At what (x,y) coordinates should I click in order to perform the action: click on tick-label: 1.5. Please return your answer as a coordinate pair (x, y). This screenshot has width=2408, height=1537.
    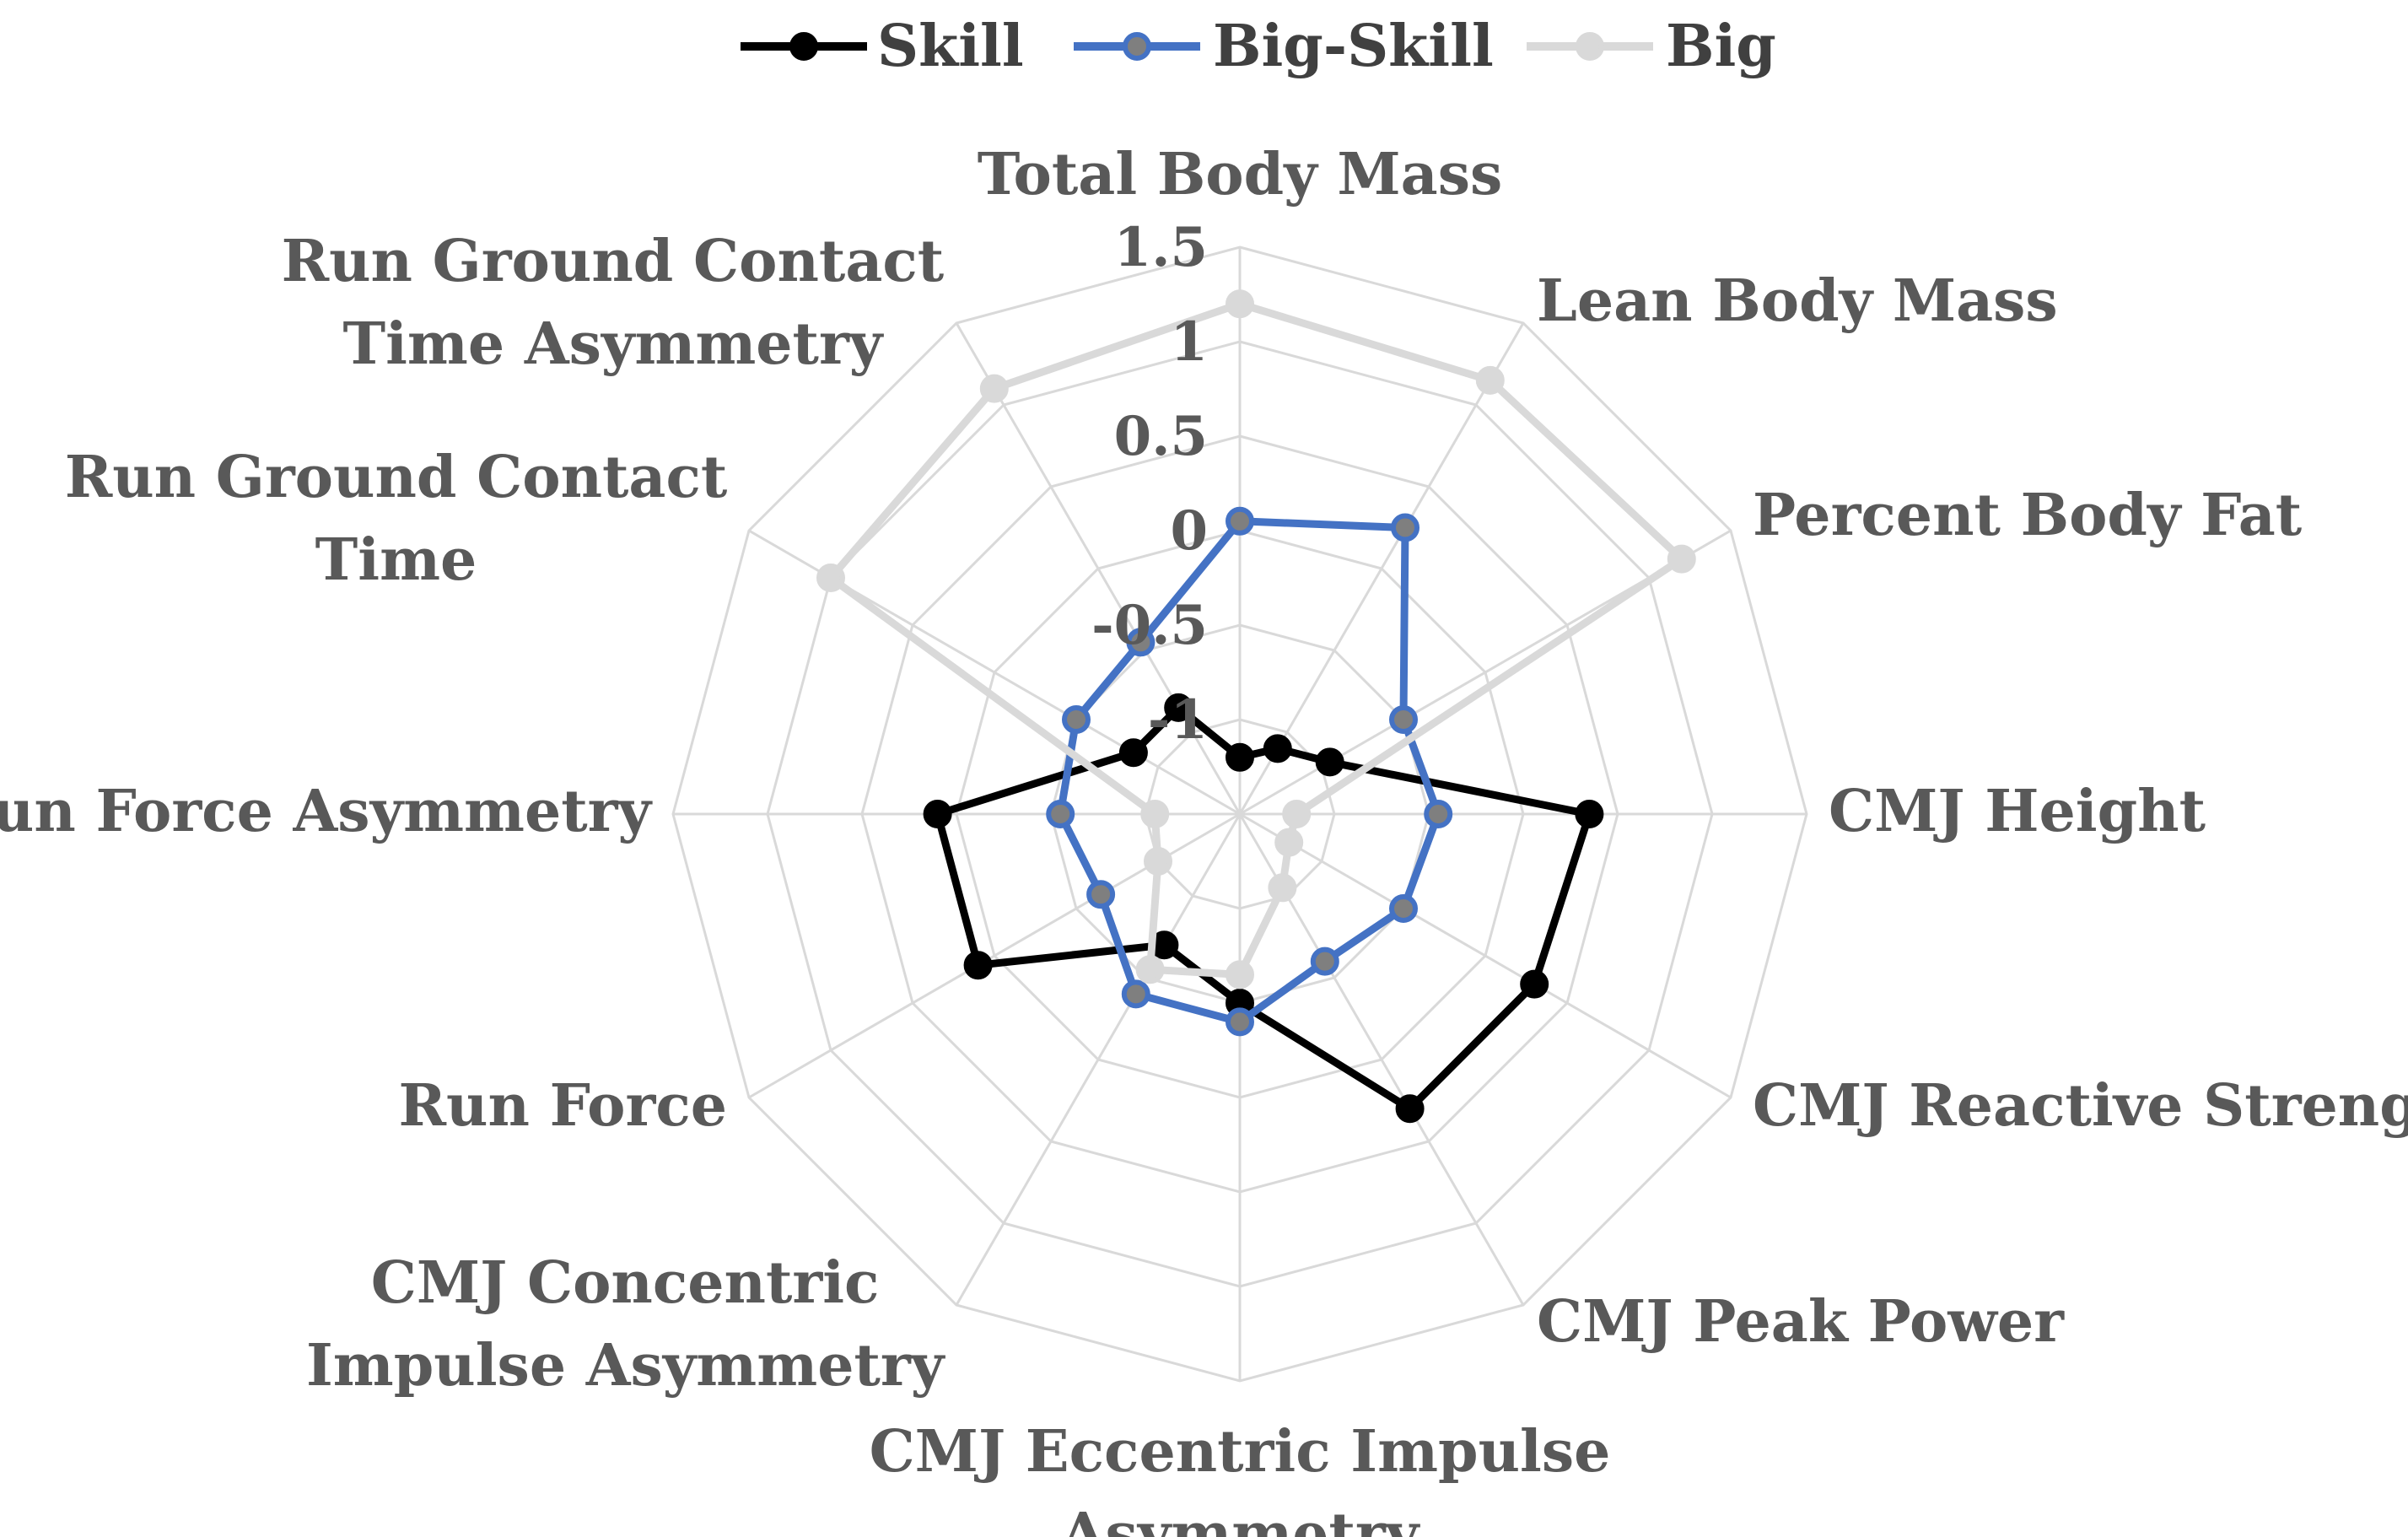
    Looking at the image, I should click on (1161, 248).